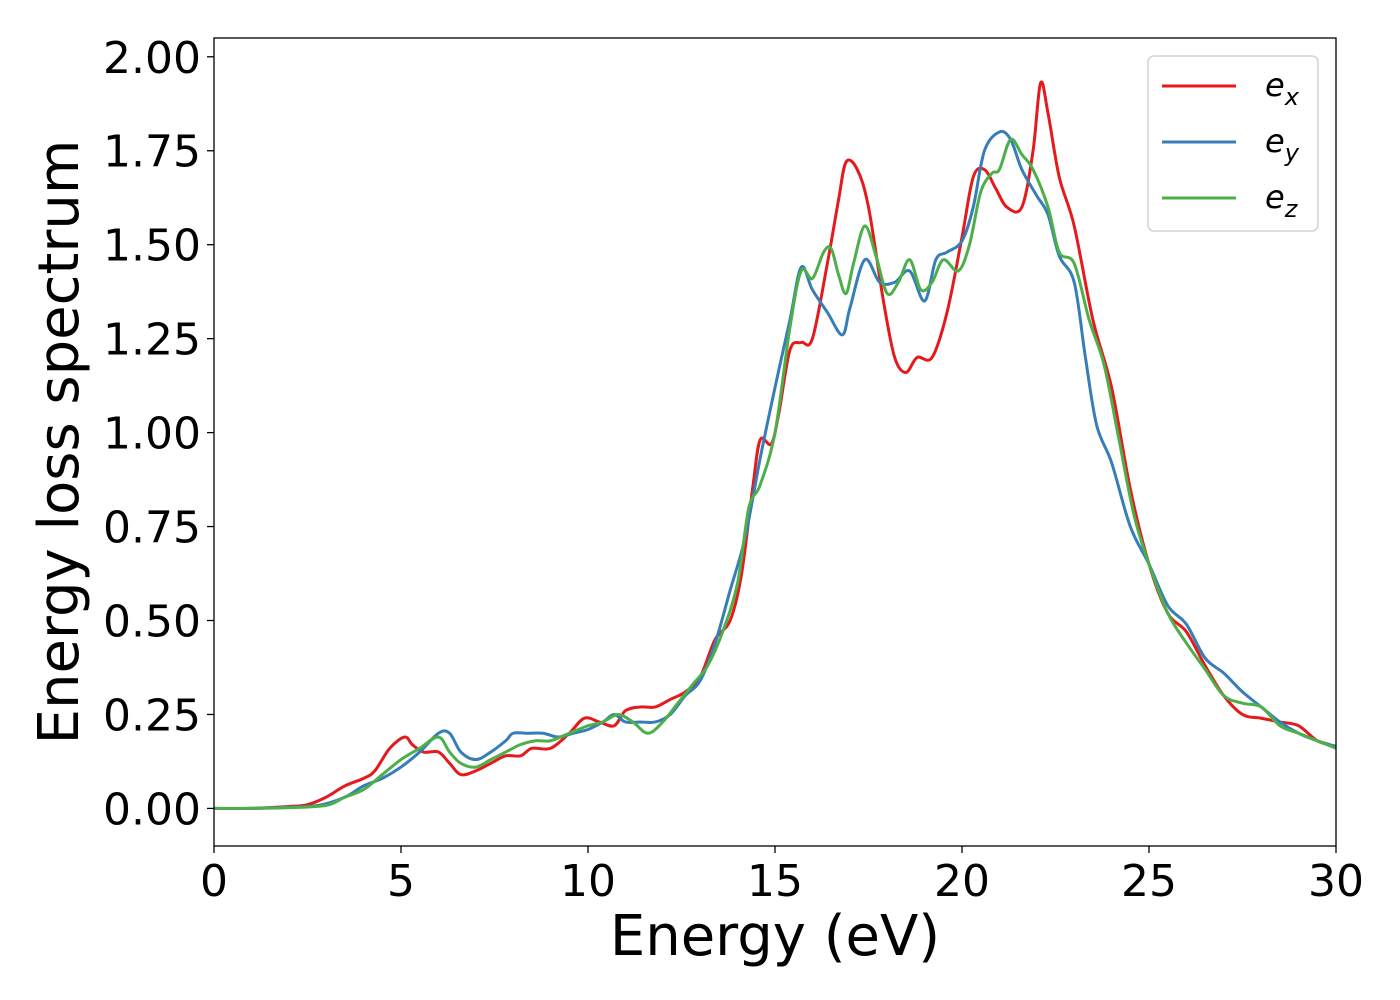 The image size is (1400, 1000). I want to click on x-tick-label: 20, so click(962, 881).